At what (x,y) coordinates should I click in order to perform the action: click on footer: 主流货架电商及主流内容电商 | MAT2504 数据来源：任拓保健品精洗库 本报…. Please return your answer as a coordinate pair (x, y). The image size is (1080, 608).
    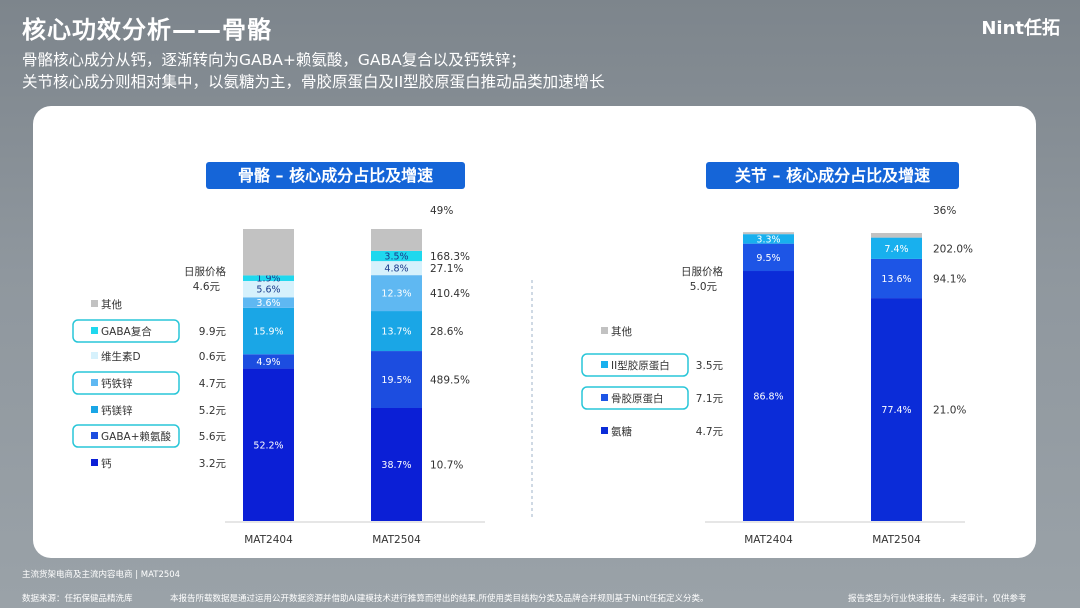
    Looking at the image, I should click on (540, 586).